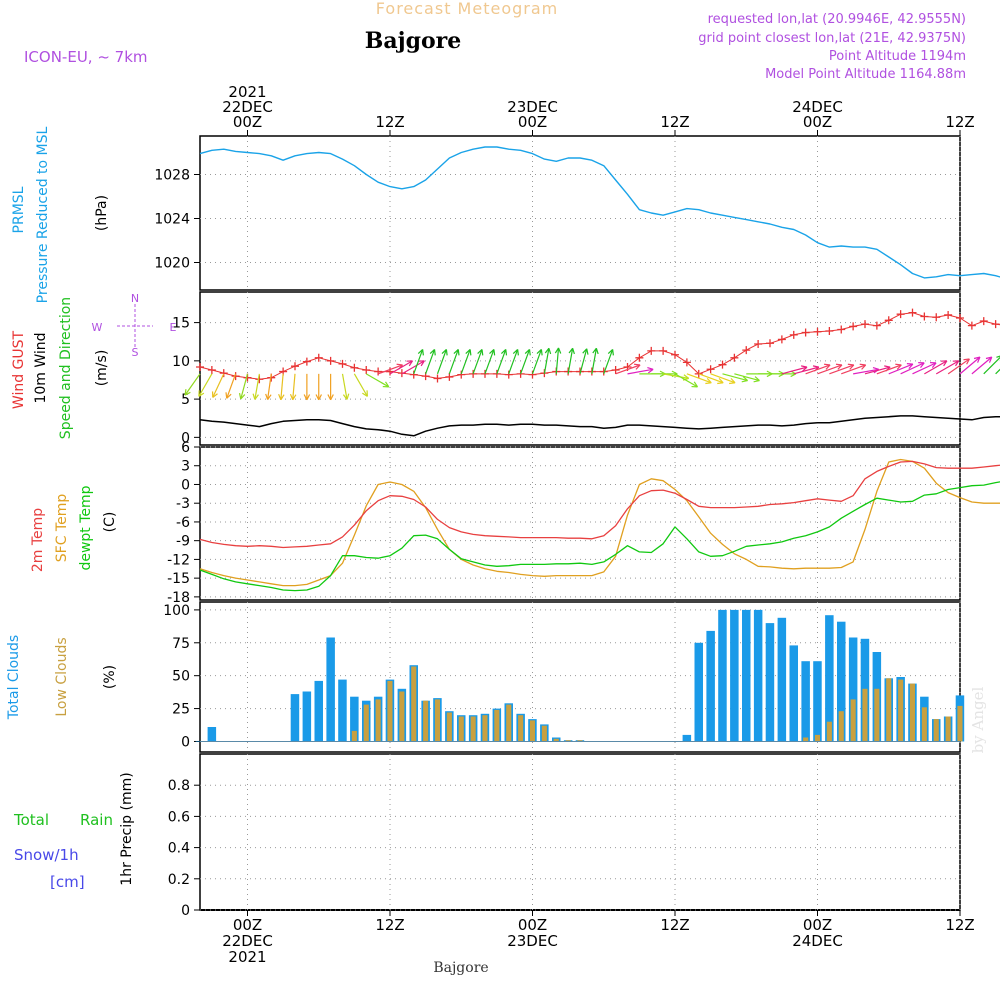  I want to click on precip-ylabel: 1hr Precip (mm), so click(127, 828).